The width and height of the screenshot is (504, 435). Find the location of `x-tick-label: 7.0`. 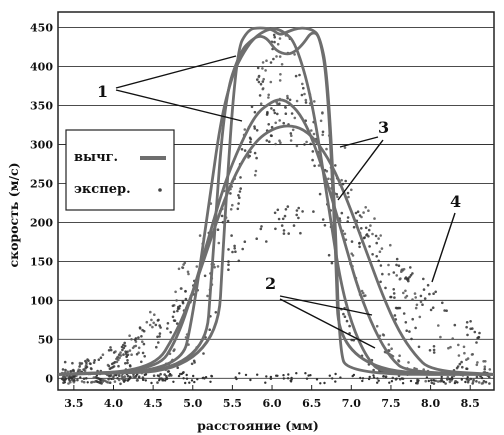

x-tick-label: 7.0 is located at coordinates (351, 403).